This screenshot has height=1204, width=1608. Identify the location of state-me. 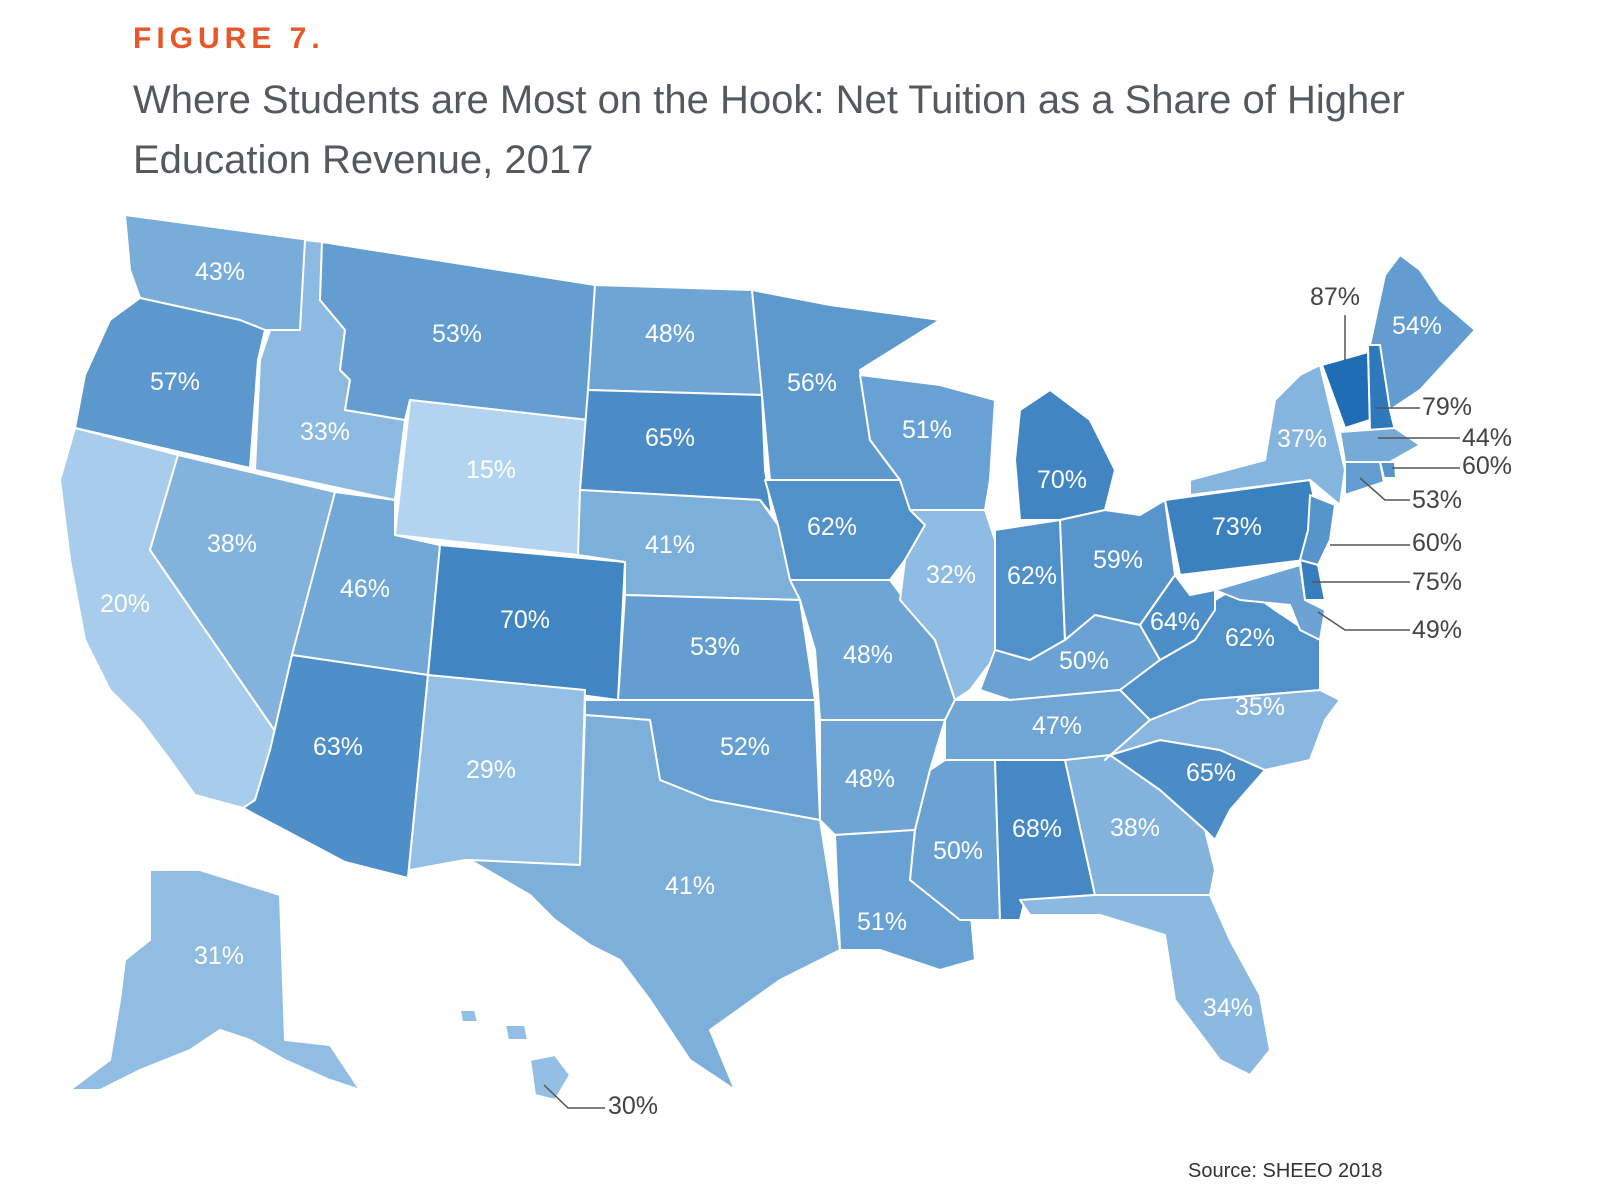
(1422, 332).